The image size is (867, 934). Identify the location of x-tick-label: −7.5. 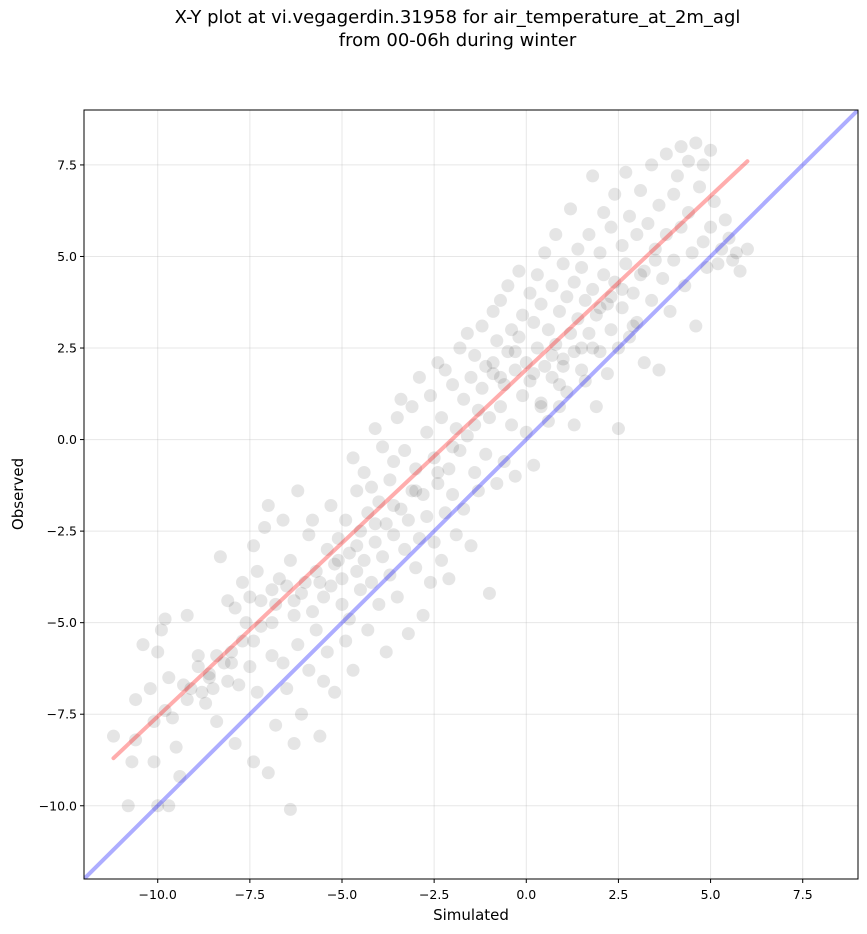
(250, 894).